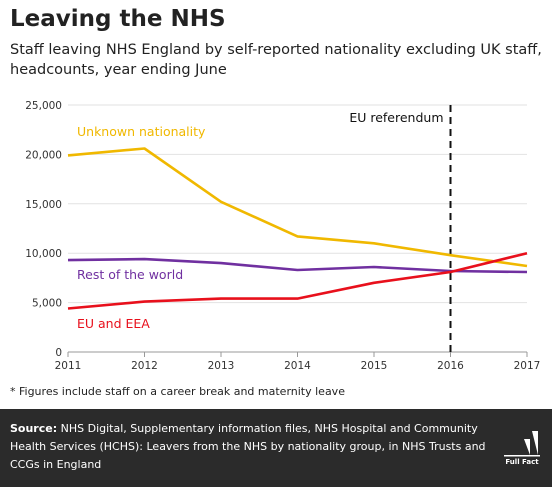 The height and width of the screenshot is (487, 552). What do you see at coordinates (118, 19) in the screenshot?
I see `chart-title: Leaving the NHS` at bounding box center [118, 19].